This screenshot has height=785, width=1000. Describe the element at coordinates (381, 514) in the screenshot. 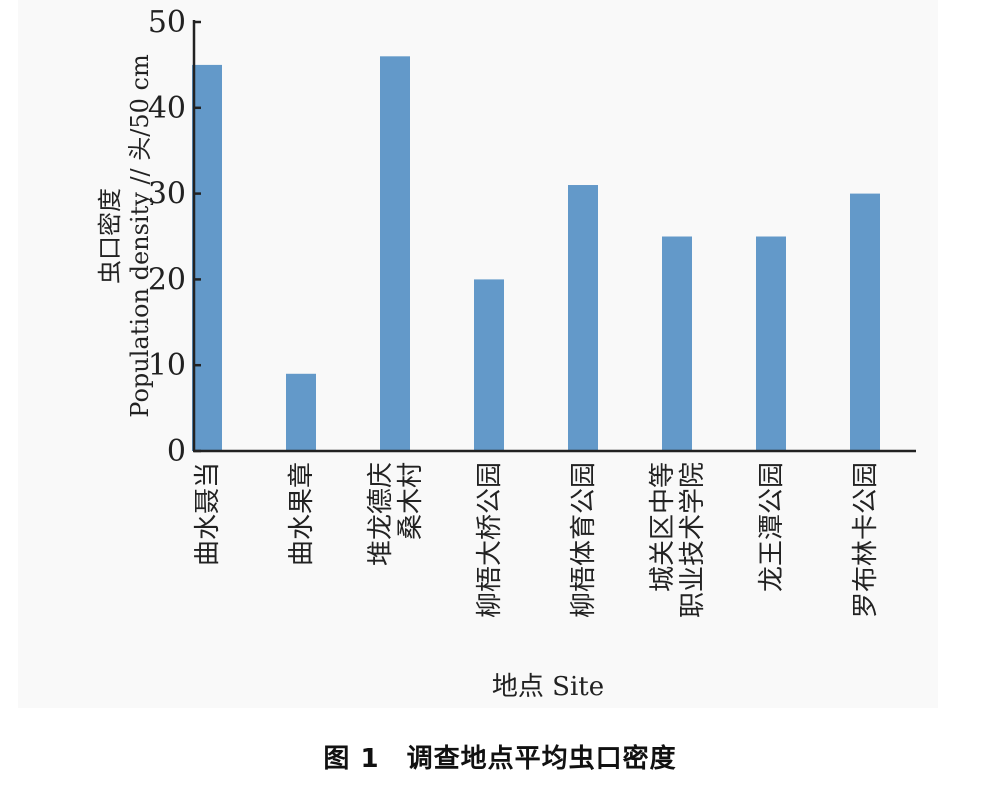

I see `x-category-text-2-0: 堆龙德庆` at that location.